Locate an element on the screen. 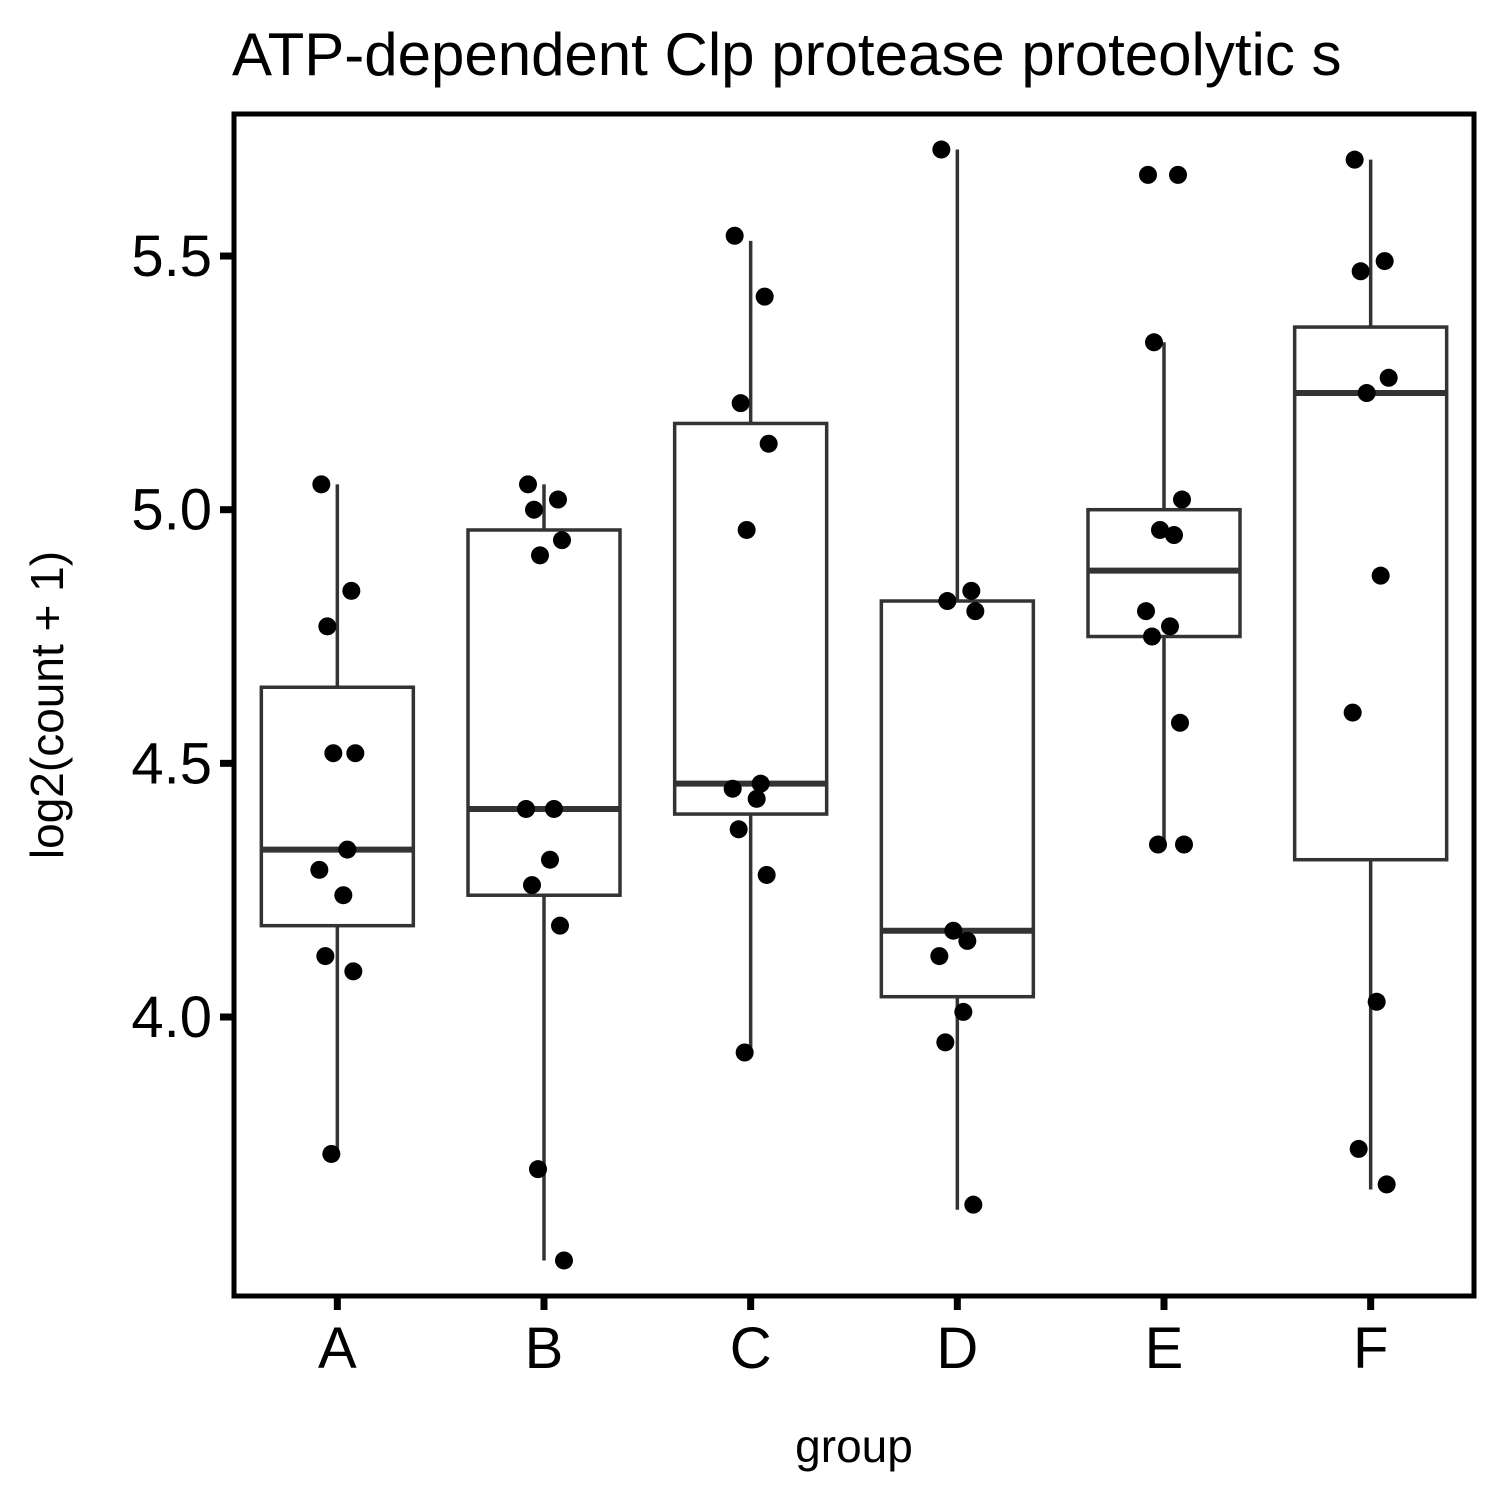 The image size is (1500, 1505). box-group-b is located at coordinates (544, 872).